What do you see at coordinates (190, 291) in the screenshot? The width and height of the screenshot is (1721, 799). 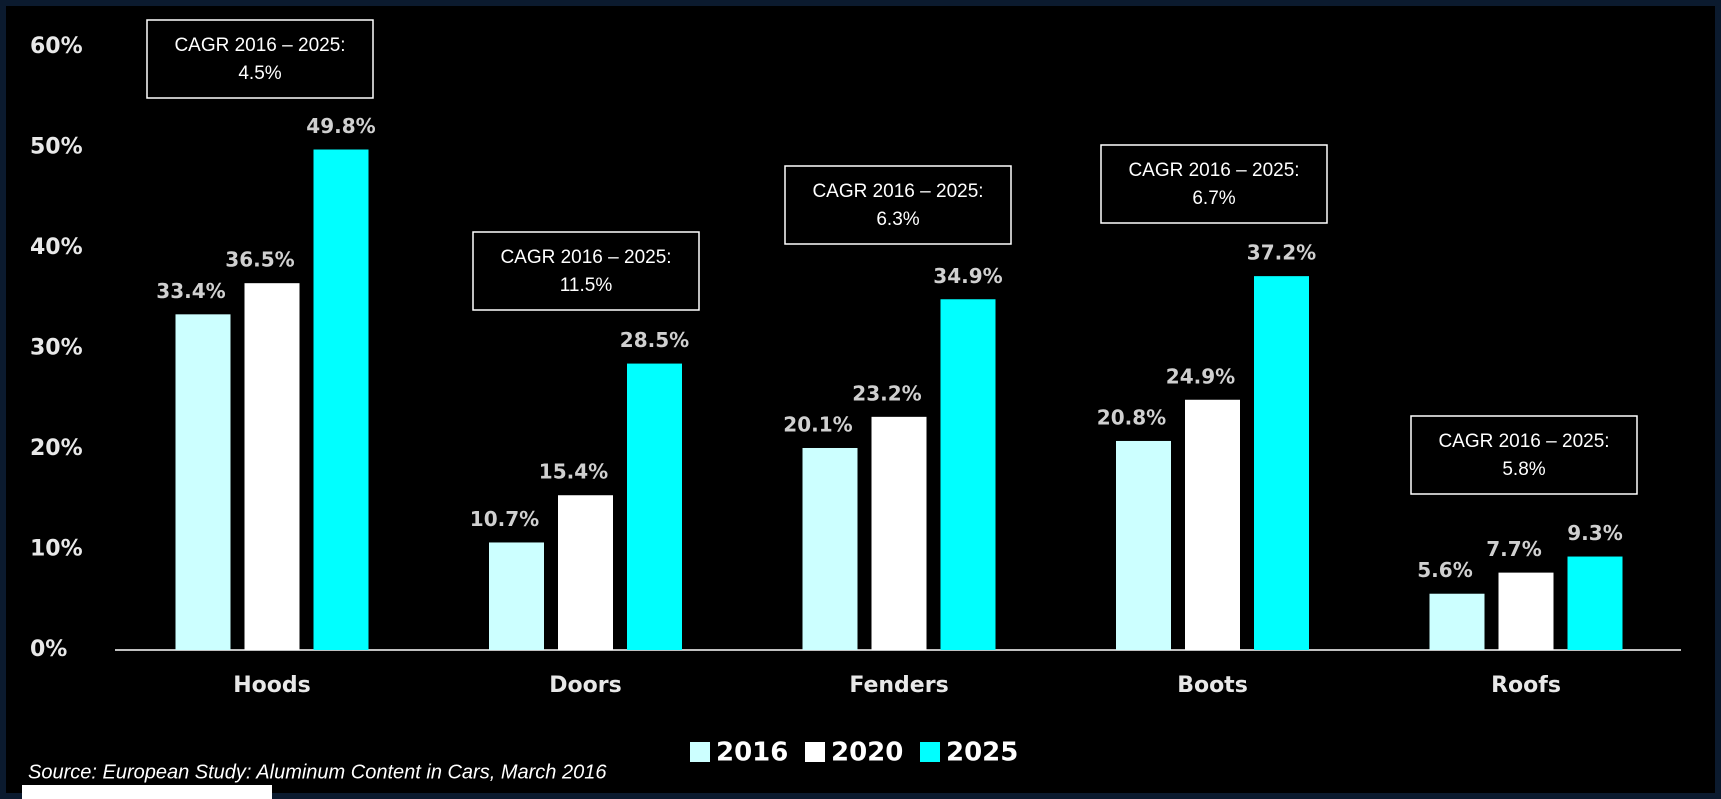 I see `value-label: 33.4%` at bounding box center [190, 291].